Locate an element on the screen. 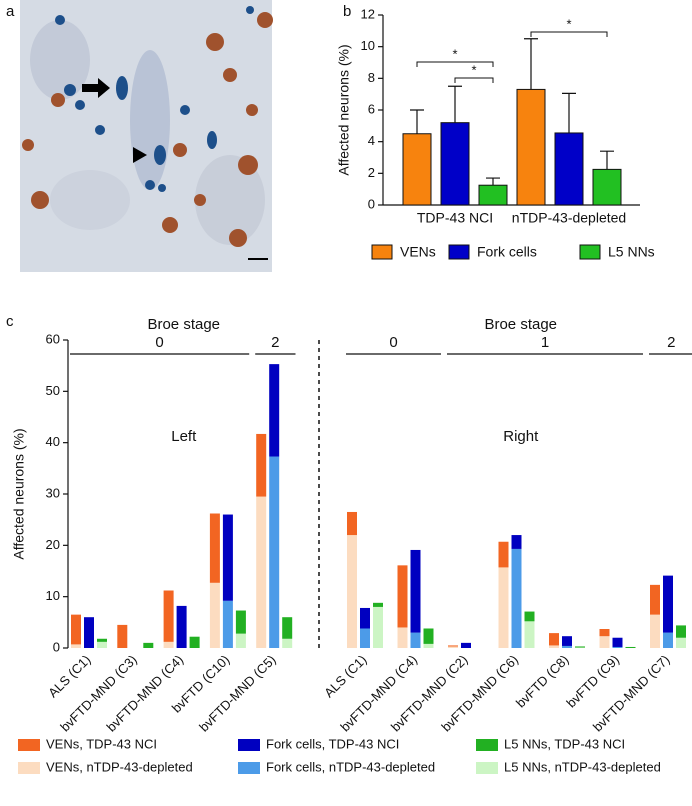 The height and width of the screenshot is (806, 692). micrograph is located at coordinates (146, 136).